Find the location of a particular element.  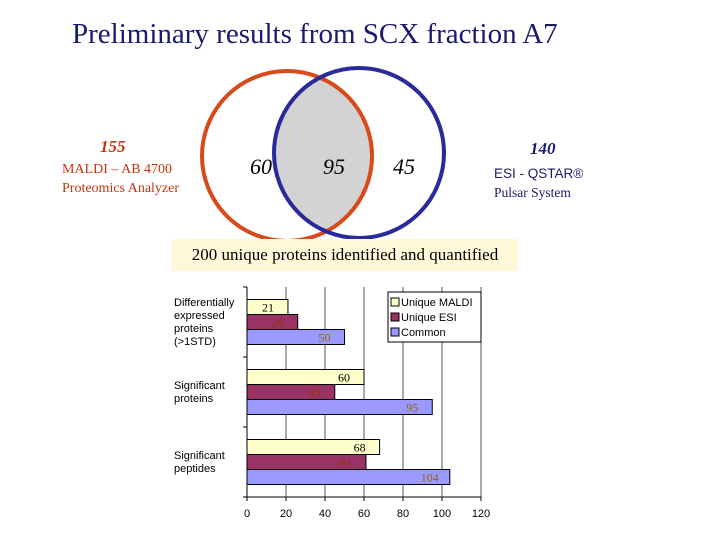

category-label: Differentially is located at coordinates (204, 303).